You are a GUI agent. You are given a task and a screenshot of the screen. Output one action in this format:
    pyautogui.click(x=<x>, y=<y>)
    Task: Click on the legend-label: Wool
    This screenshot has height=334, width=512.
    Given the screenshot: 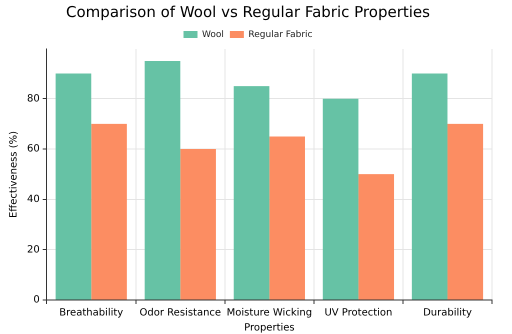 What is the action you would take?
    pyautogui.click(x=213, y=35)
    